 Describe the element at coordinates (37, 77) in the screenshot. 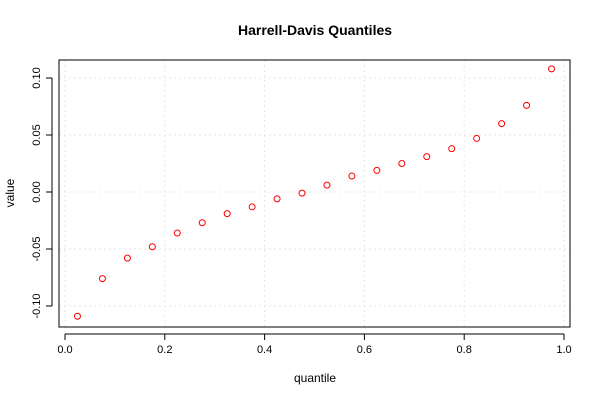

I see `y-tick-label-4: 0.10` at that location.